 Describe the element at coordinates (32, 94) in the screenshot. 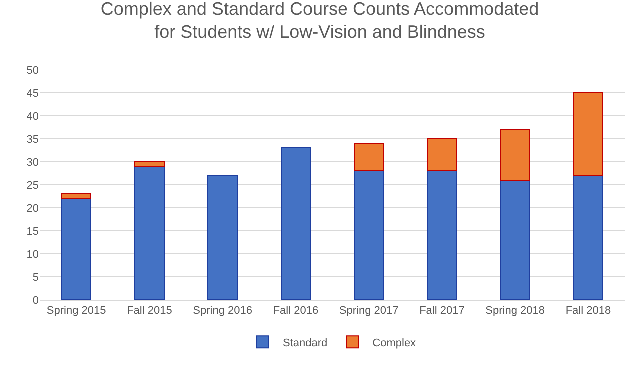

I see `y-tick-label: 45` at that location.